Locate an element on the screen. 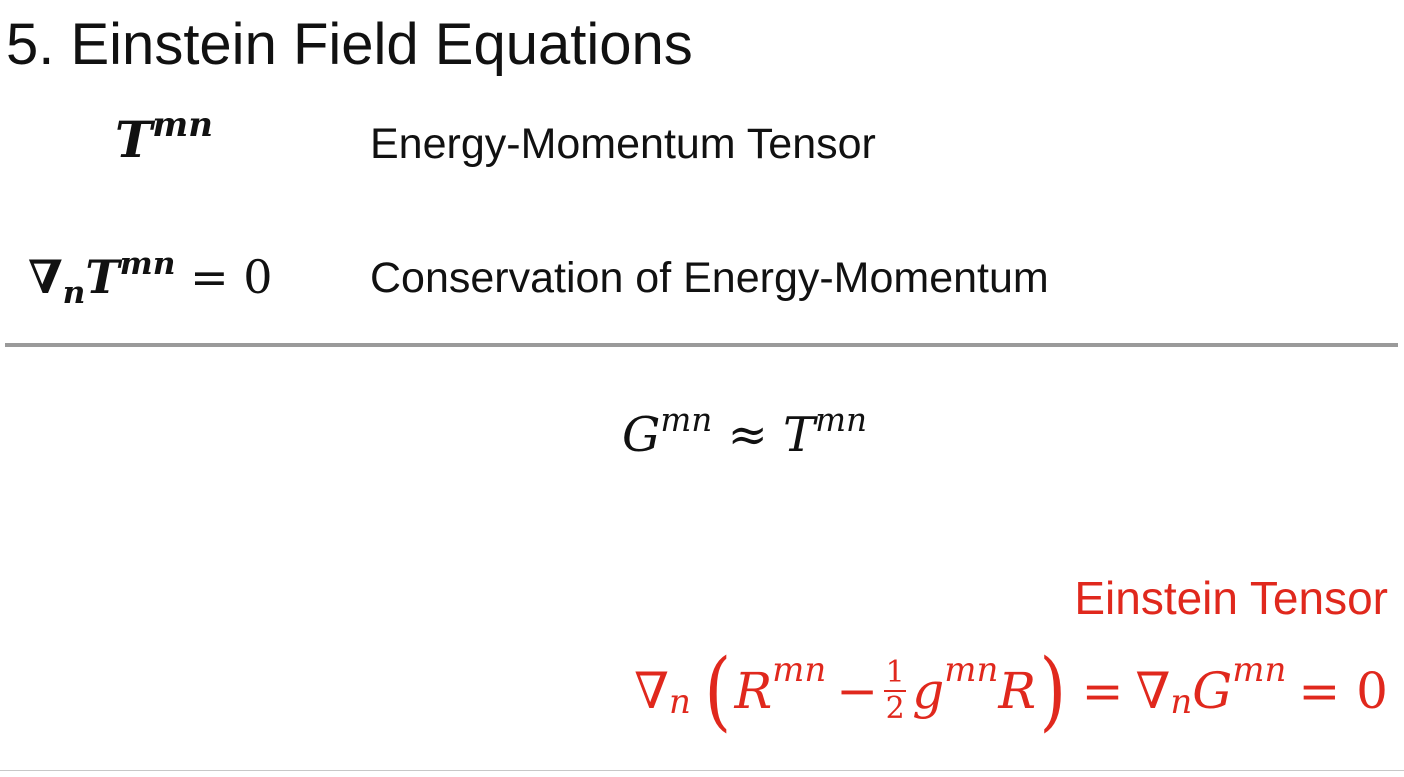 The height and width of the screenshot is (777, 1404). close-paren: ) is located at coordinates (1053, 691).